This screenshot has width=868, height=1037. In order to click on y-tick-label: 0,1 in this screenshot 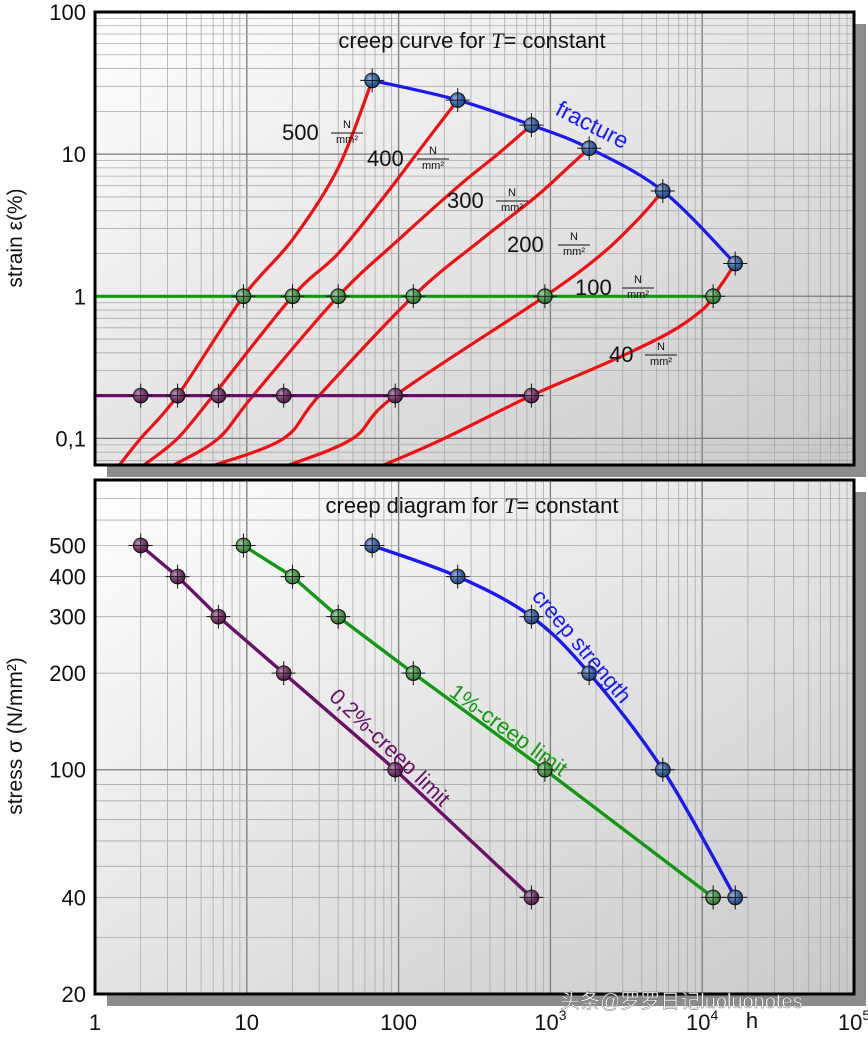, I will do `click(70, 438)`.